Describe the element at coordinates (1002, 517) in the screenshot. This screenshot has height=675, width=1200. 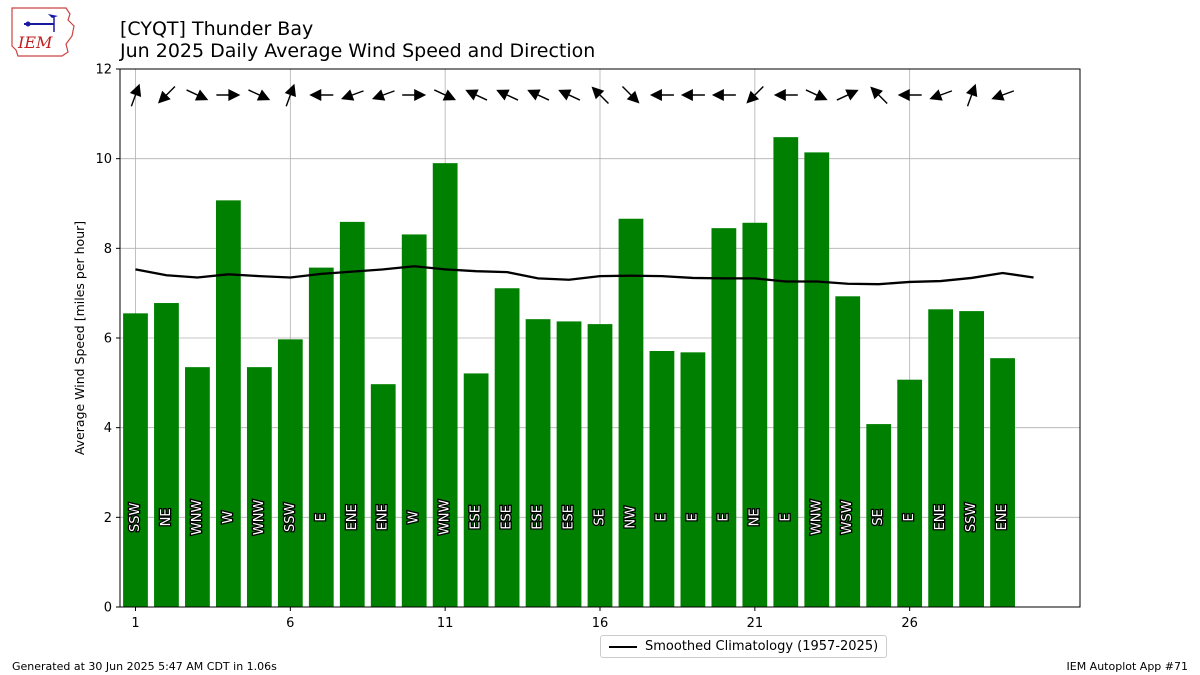
I see `direction-label-day-29: ENE` at that location.